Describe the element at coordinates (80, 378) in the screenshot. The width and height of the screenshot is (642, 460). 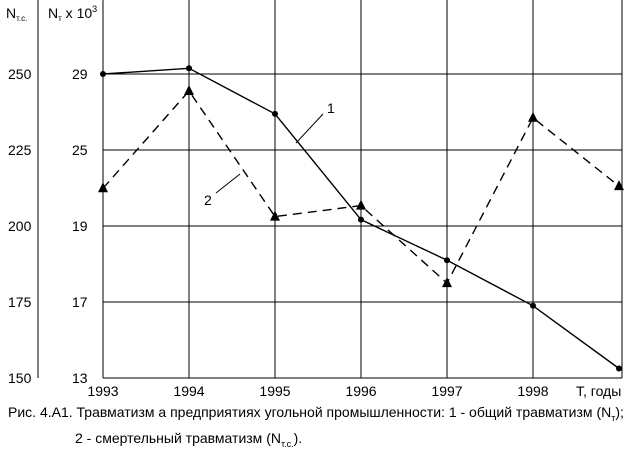
I see `right-tick-label: 13` at that location.